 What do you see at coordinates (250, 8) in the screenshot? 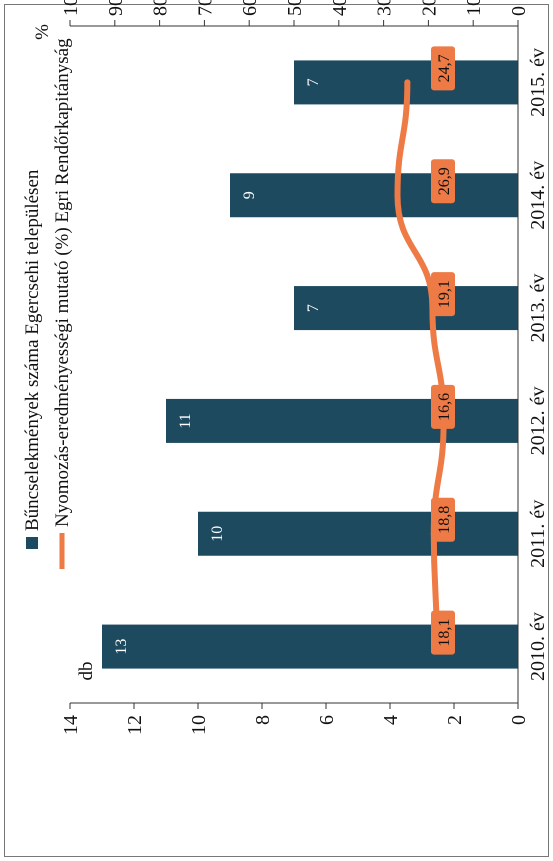
I see `right-axis-tick-label: 60` at bounding box center [250, 8].